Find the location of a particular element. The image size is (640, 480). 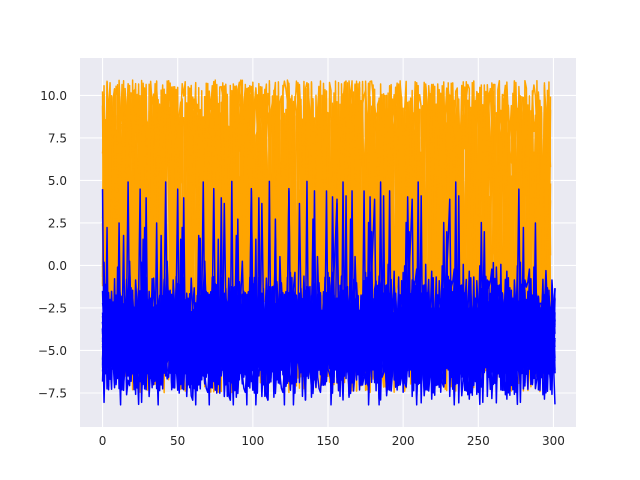

x-tick-label: 300 is located at coordinates (553, 441).